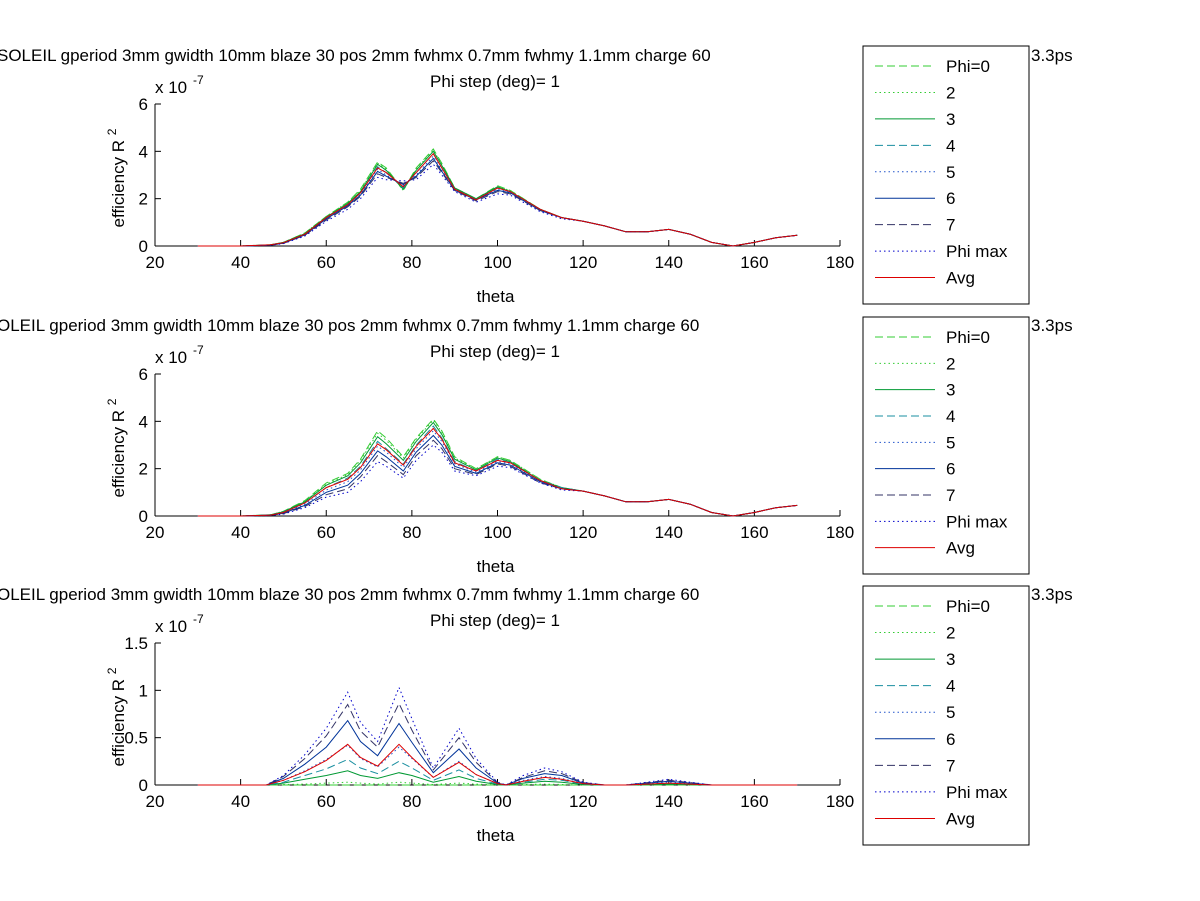  I want to click on y-tick-label: 0.5, so click(136, 738).